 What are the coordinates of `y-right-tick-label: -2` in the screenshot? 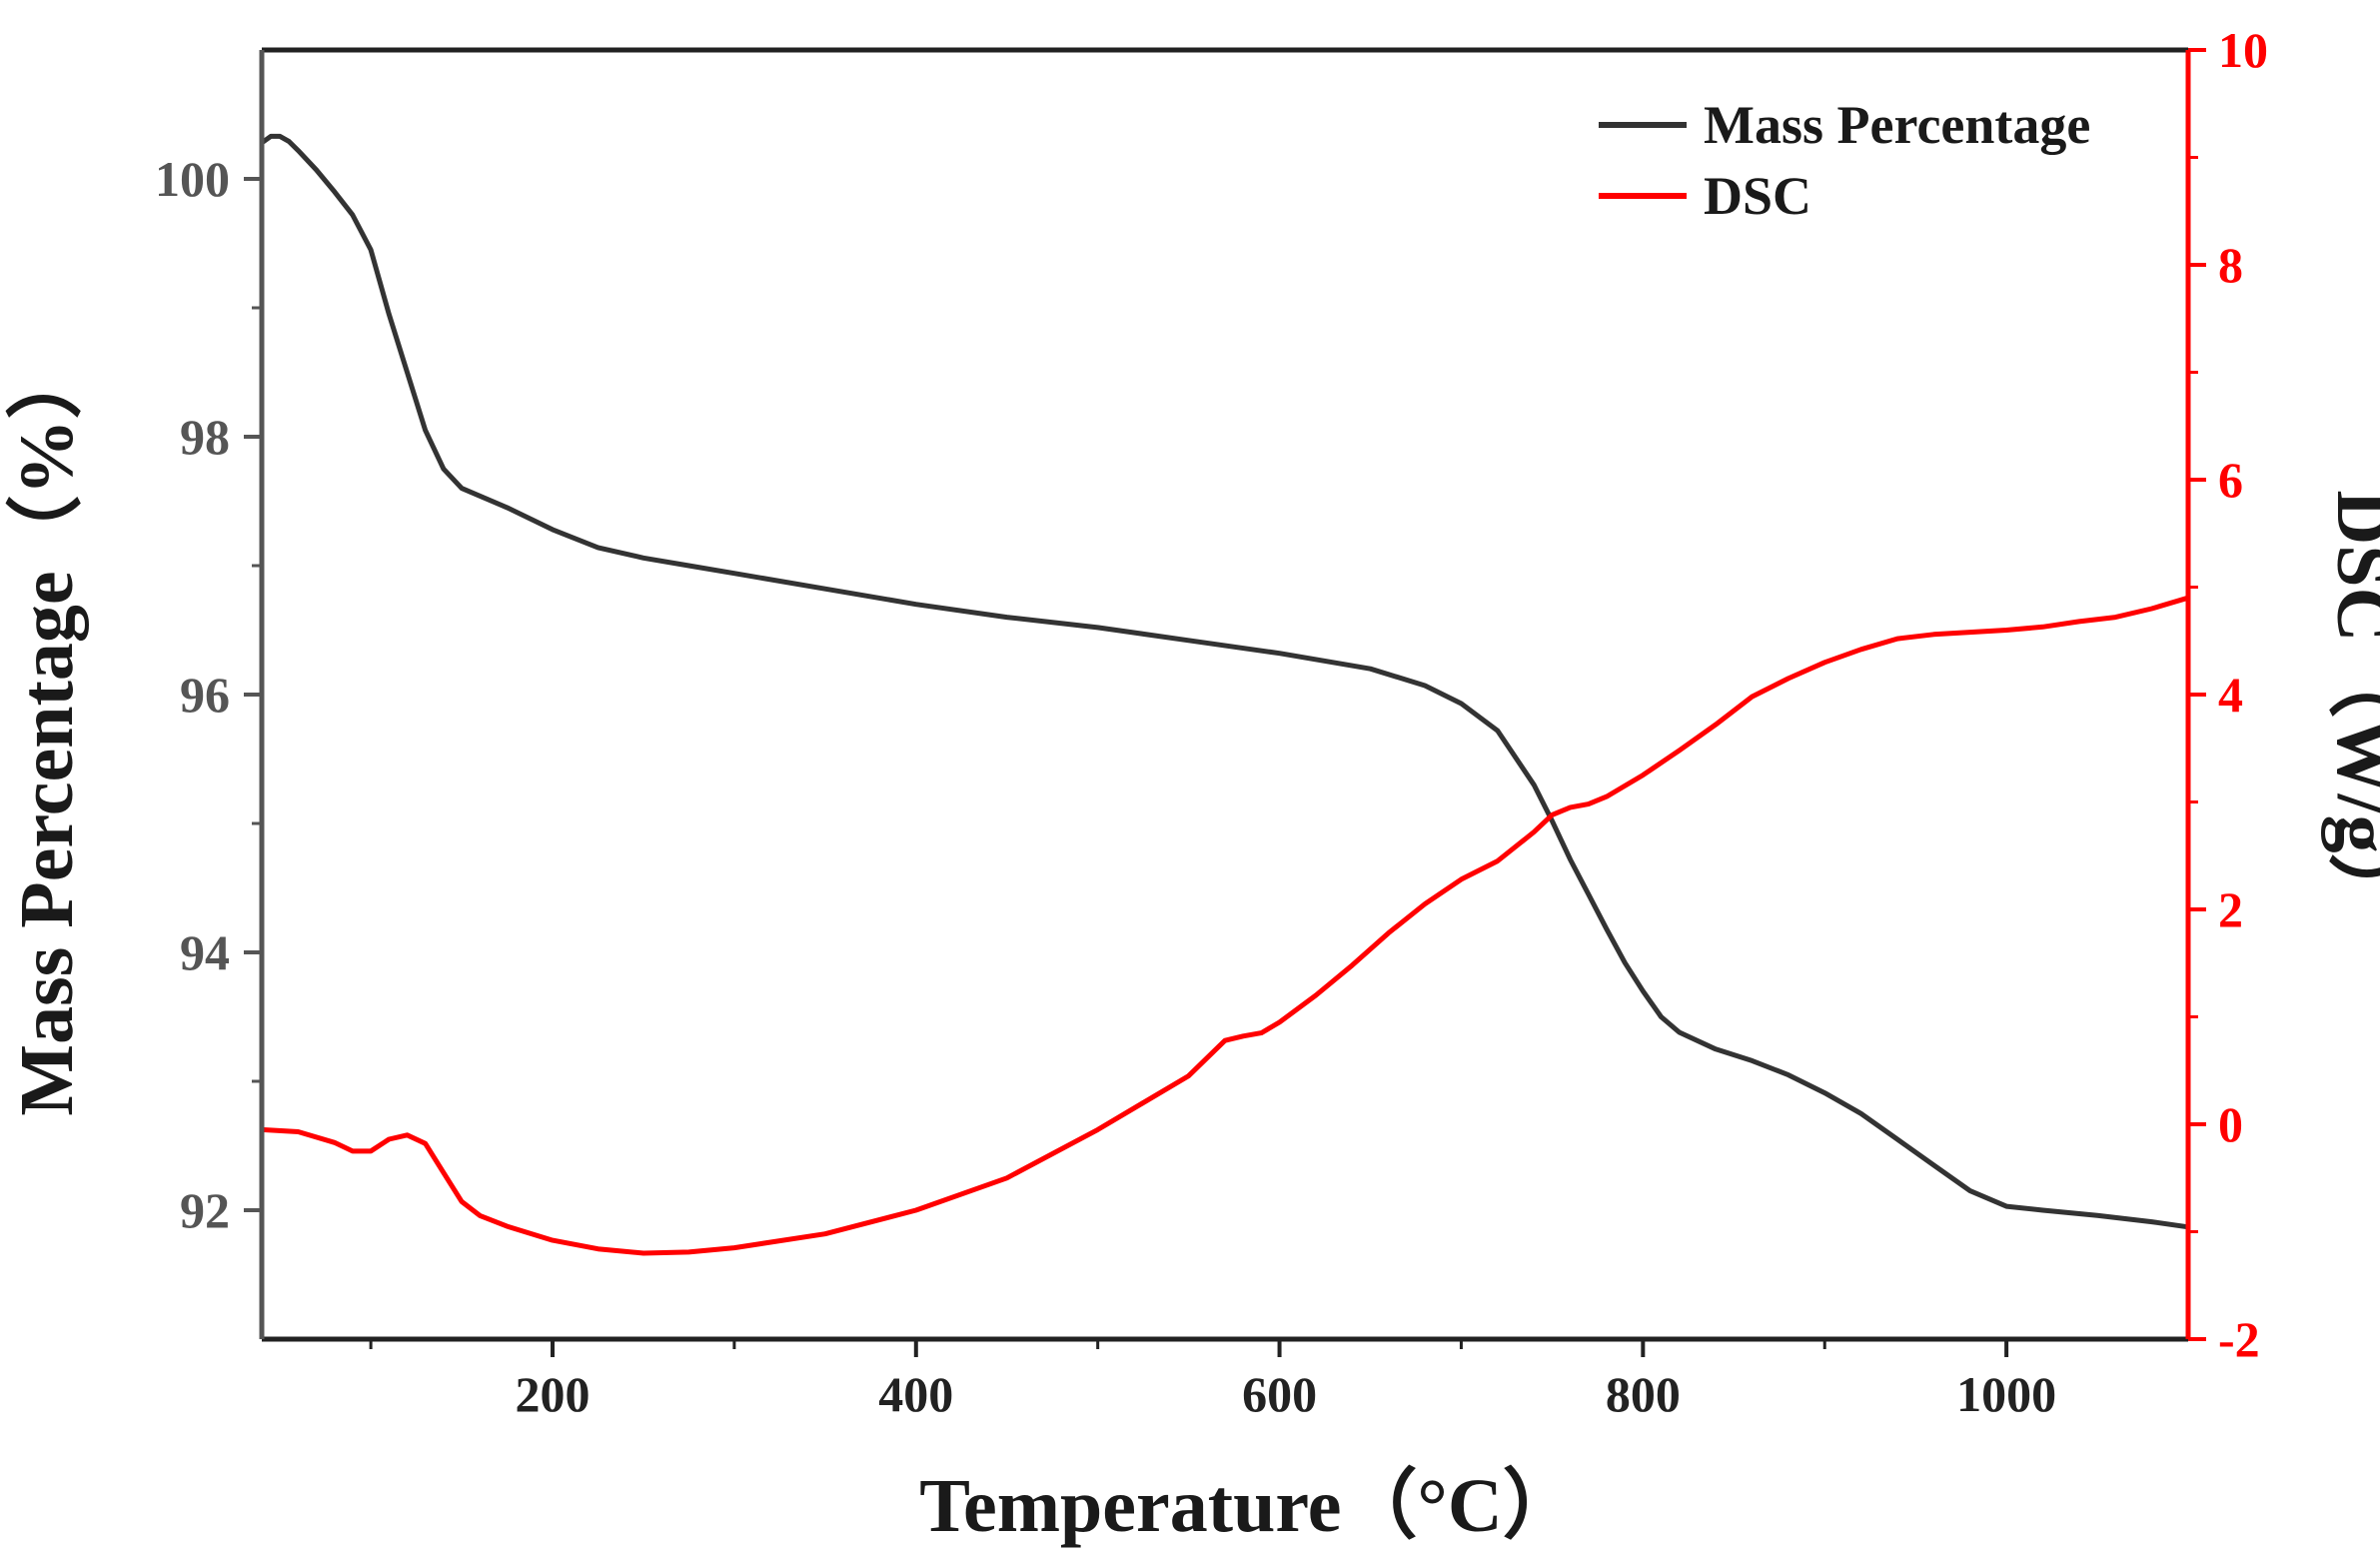 It's located at (2239, 1339).